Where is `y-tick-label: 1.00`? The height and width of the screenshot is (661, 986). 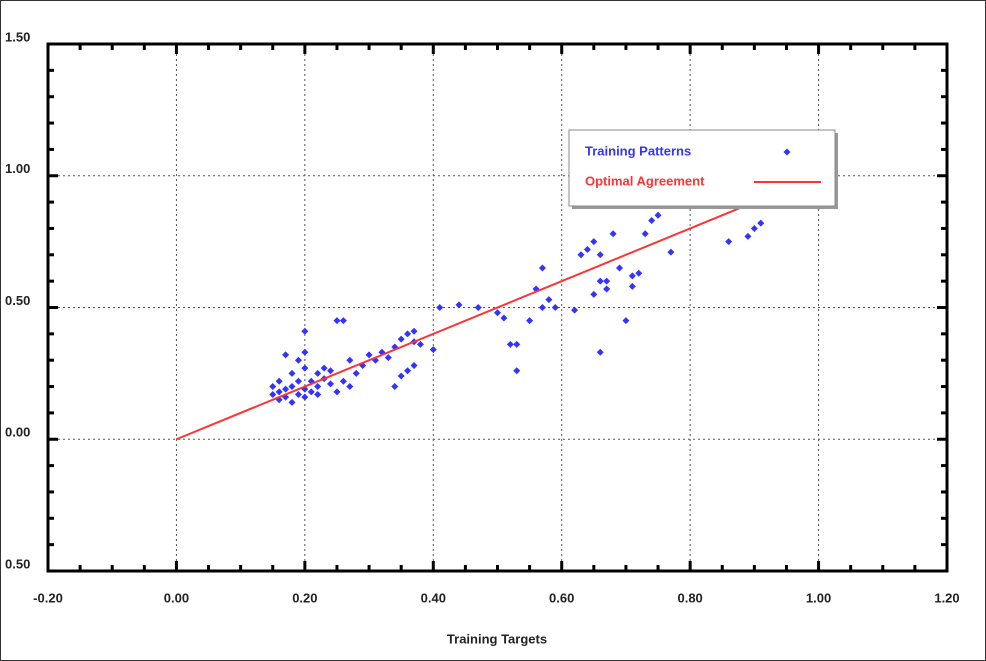 y-tick-label: 1.00 is located at coordinates (17, 168).